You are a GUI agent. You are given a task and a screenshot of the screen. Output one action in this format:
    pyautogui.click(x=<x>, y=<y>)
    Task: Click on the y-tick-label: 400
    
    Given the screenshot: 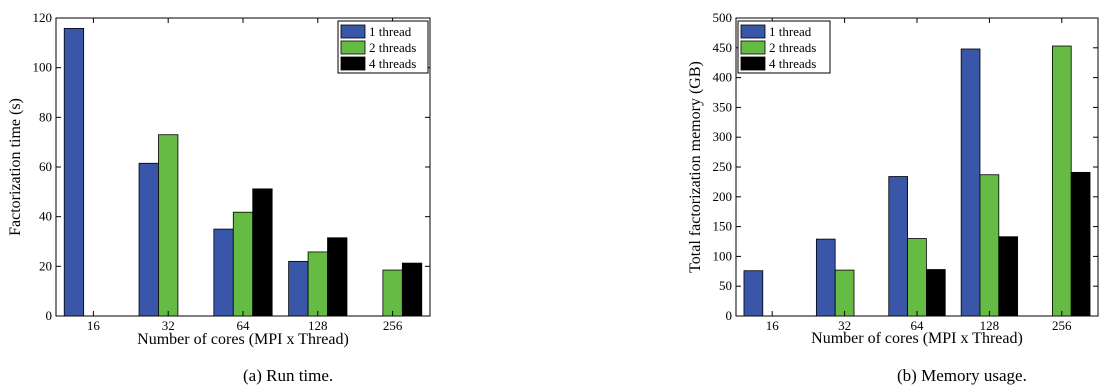 What is the action you would take?
    pyautogui.click(x=723, y=77)
    